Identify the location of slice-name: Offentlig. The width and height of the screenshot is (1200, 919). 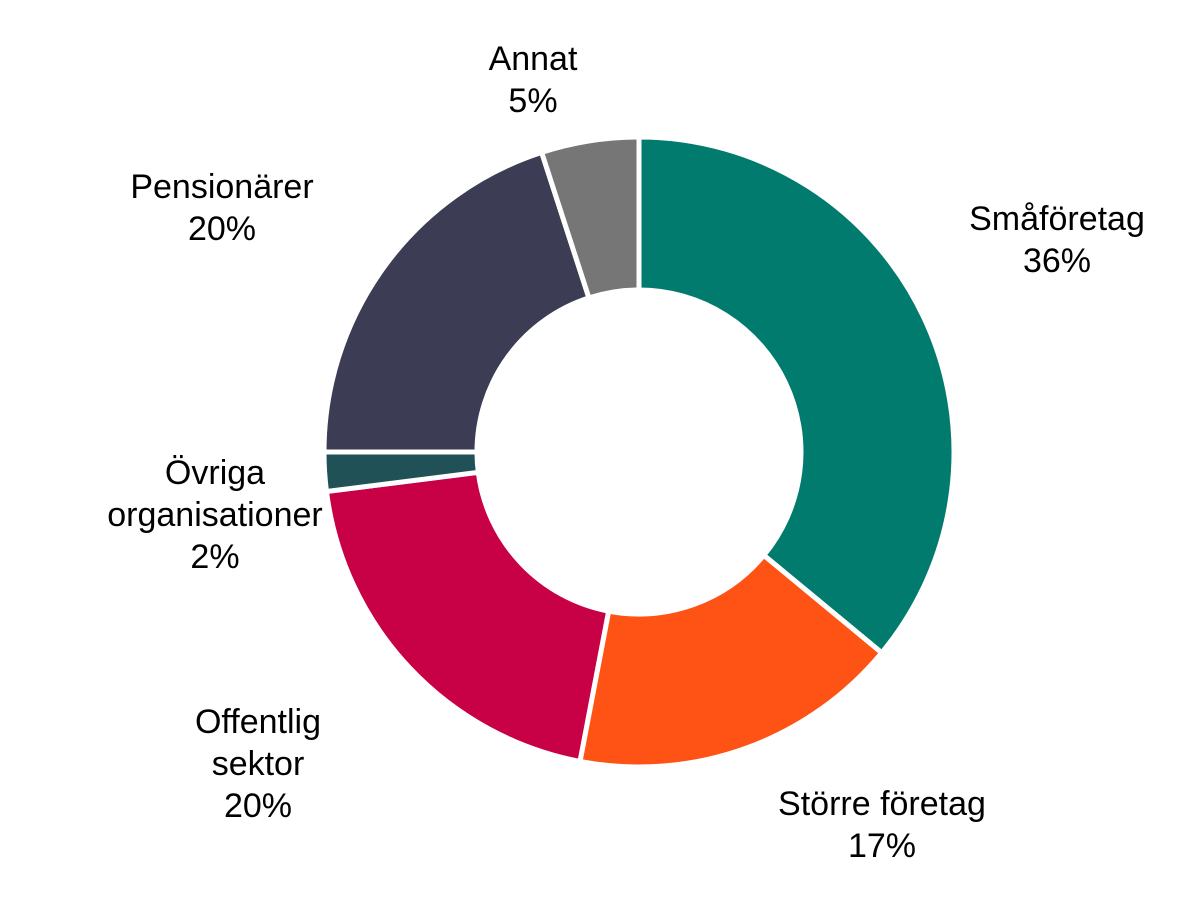
(258, 722).